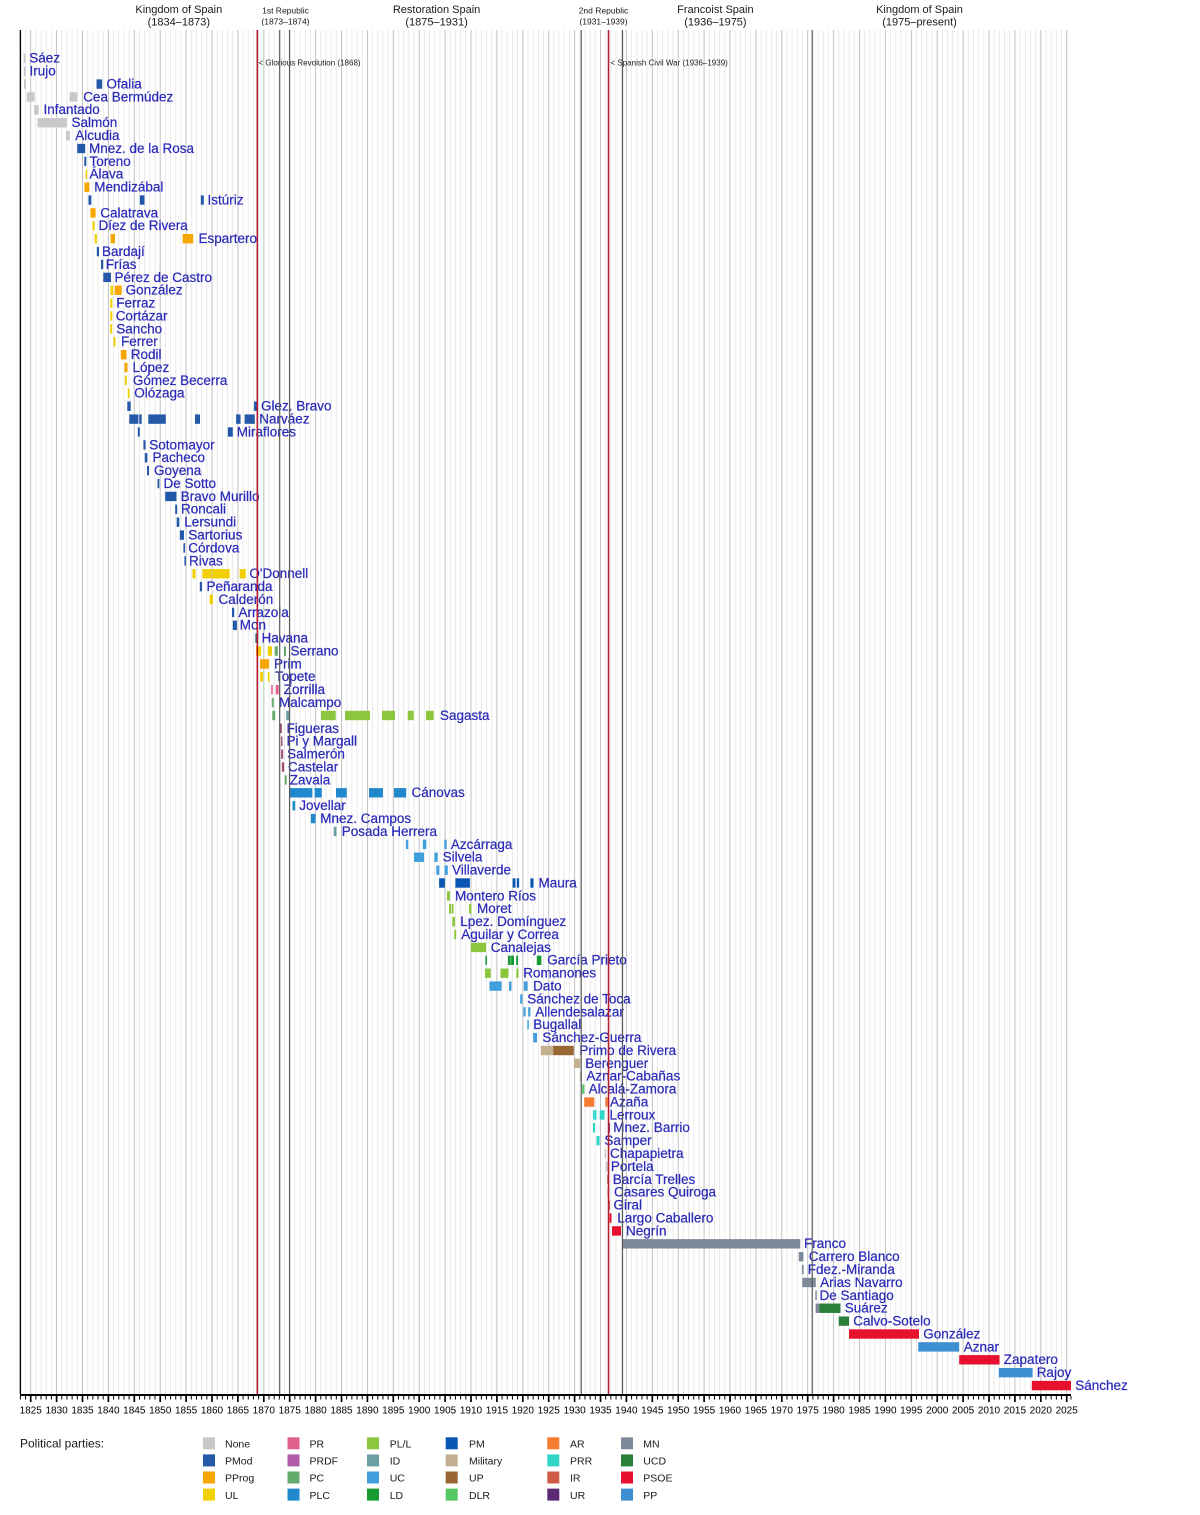 Image resolution: width=1200 pixels, height=1515 pixels. Describe the element at coordinates (603, 21) in the screenshot. I see `svg-text: (1931–1939)` at that location.